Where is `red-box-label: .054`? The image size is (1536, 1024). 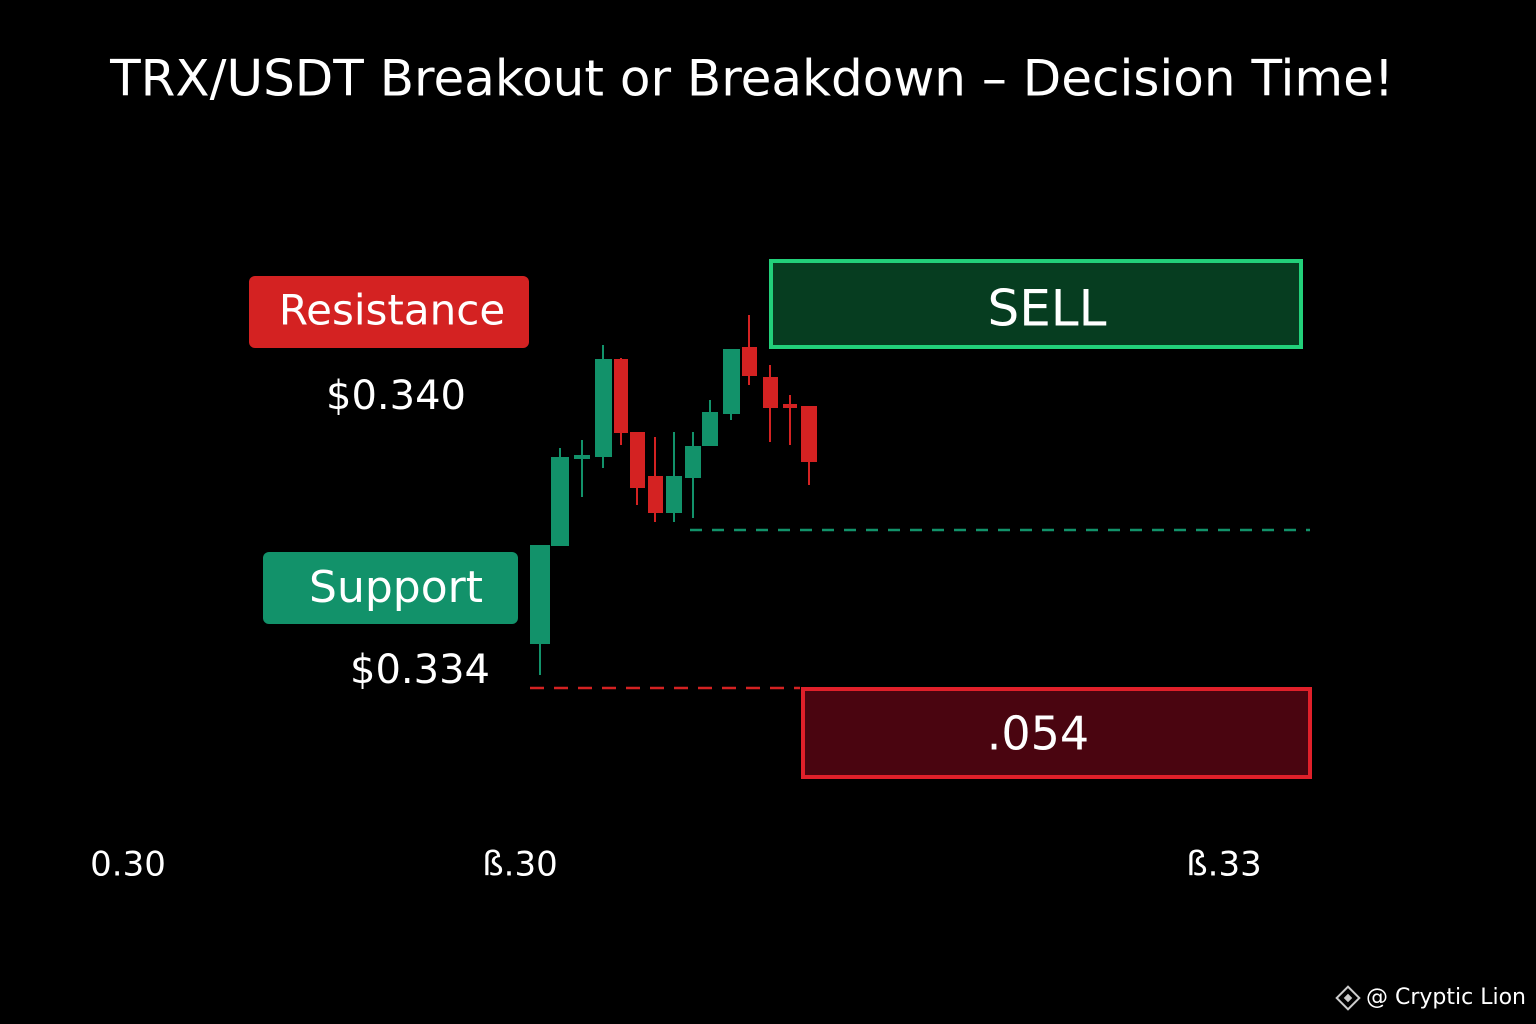
red-box-label: .054 is located at coordinates (1038, 734).